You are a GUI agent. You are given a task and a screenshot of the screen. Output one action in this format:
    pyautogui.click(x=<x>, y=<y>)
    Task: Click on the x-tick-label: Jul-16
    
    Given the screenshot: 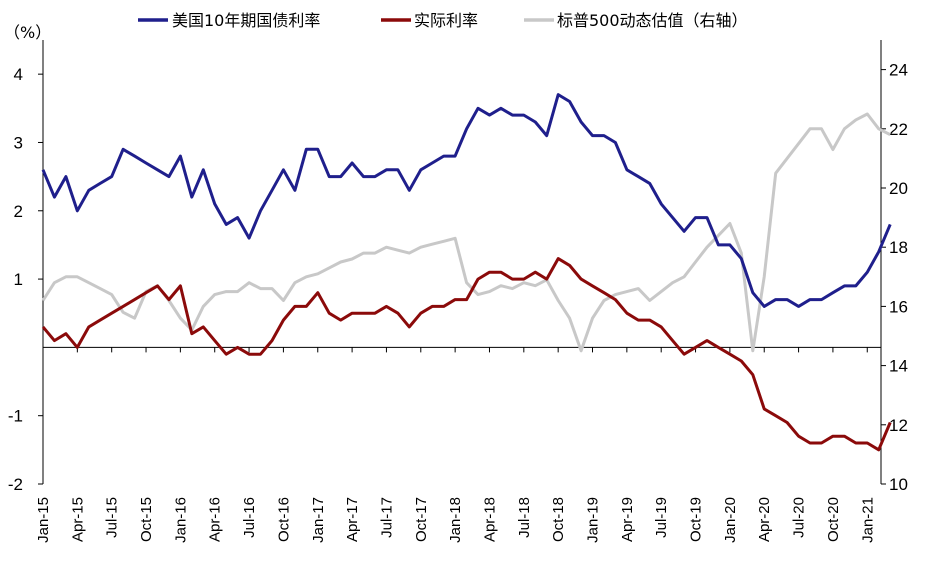 What is the action you would take?
    pyautogui.click(x=249, y=517)
    